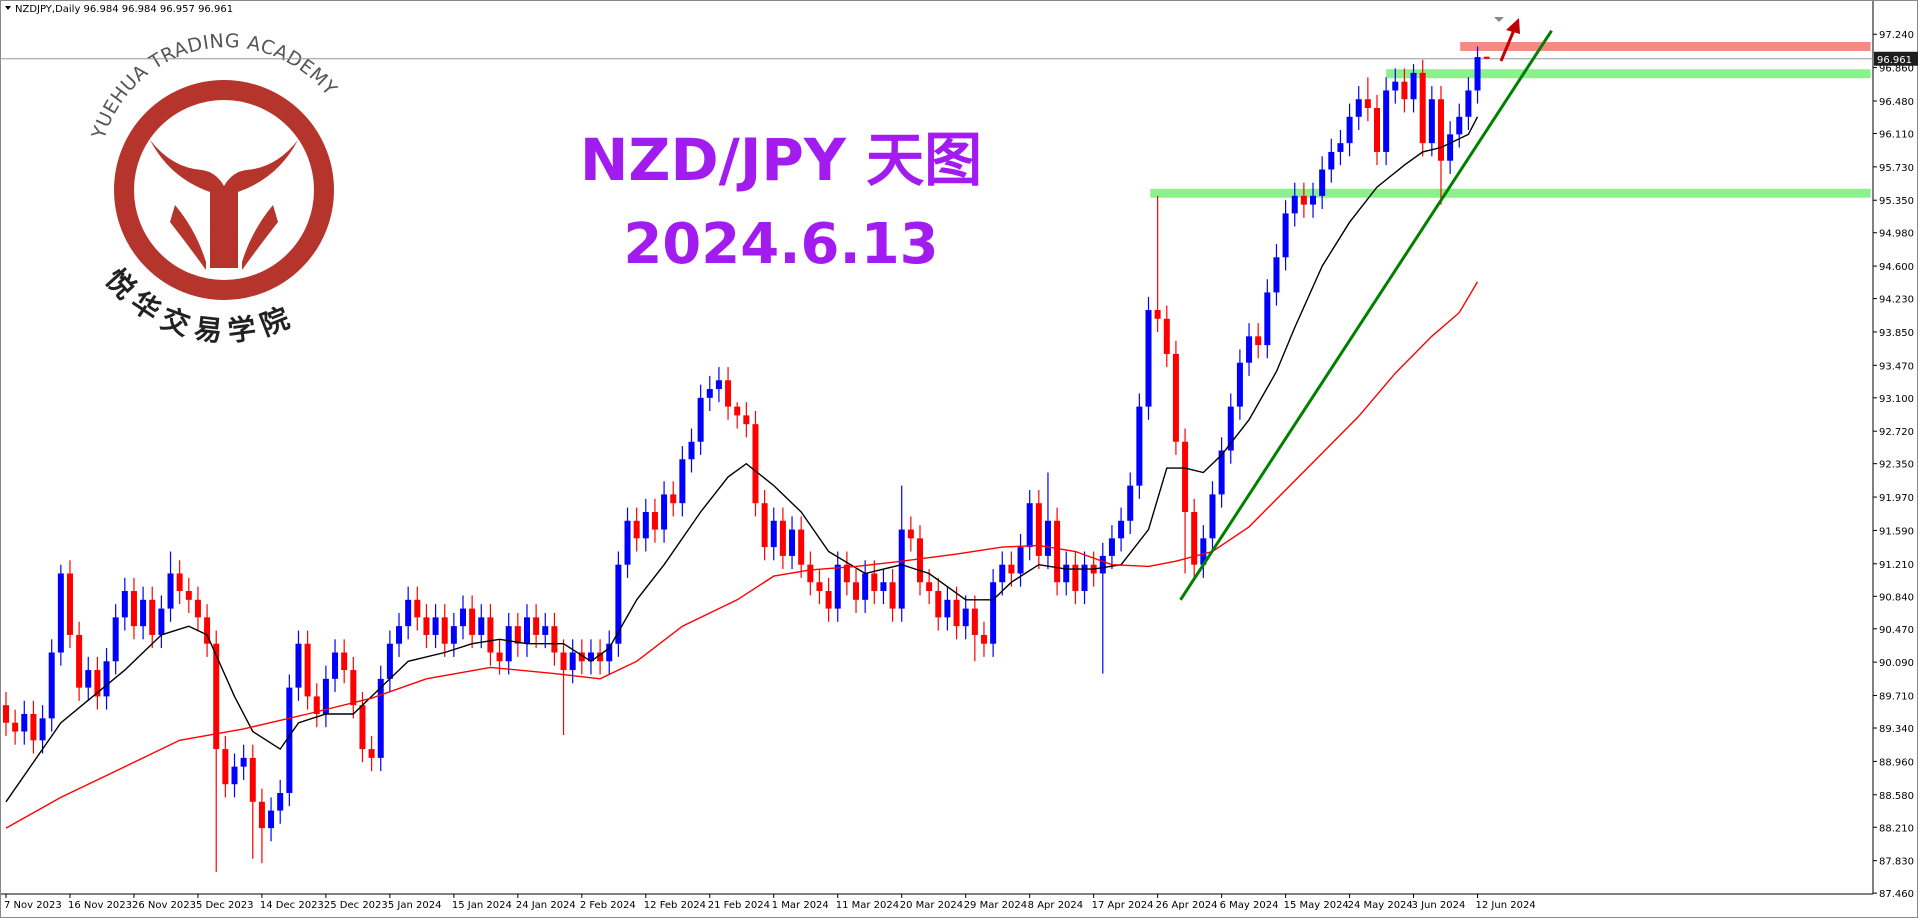 Image resolution: width=1918 pixels, height=918 pixels. I want to click on x-tick-label: 26 Nov 2023, so click(164, 905).